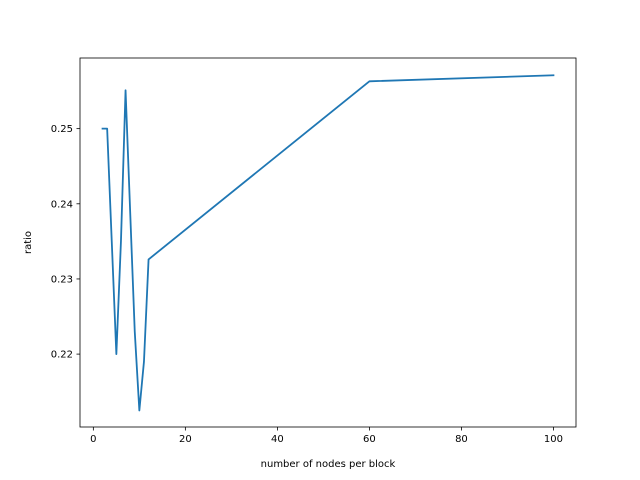  What do you see at coordinates (185, 439) in the screenshot?
I see `x-tick-label: 20` at bounding box center [185, 439].